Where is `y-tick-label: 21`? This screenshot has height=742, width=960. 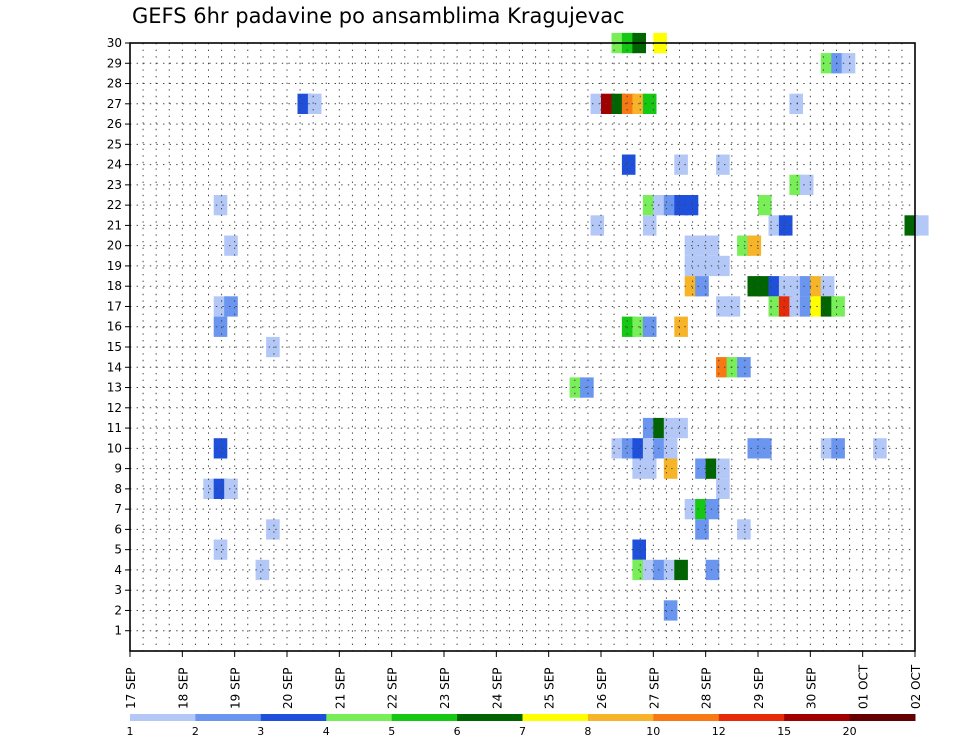
y-tick-label: 21 is located at coordinates (114, 225).